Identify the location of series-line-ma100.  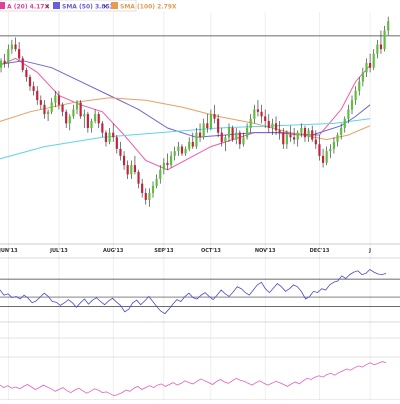
(185, 119).